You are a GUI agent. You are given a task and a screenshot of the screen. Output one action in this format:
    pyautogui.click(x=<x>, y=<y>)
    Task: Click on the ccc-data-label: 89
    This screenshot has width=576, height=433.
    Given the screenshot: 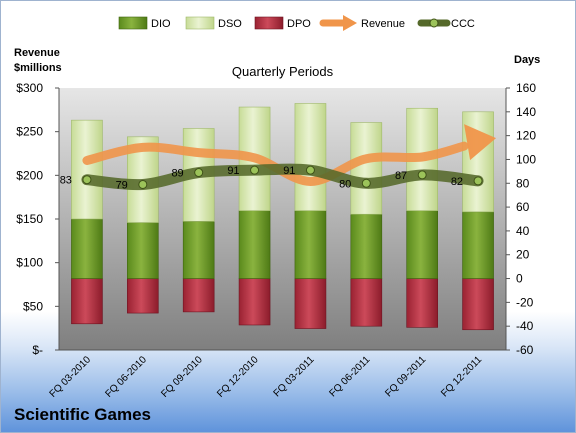 What is the action you would take?
    pyautogui.click(x=177, y=174)
    